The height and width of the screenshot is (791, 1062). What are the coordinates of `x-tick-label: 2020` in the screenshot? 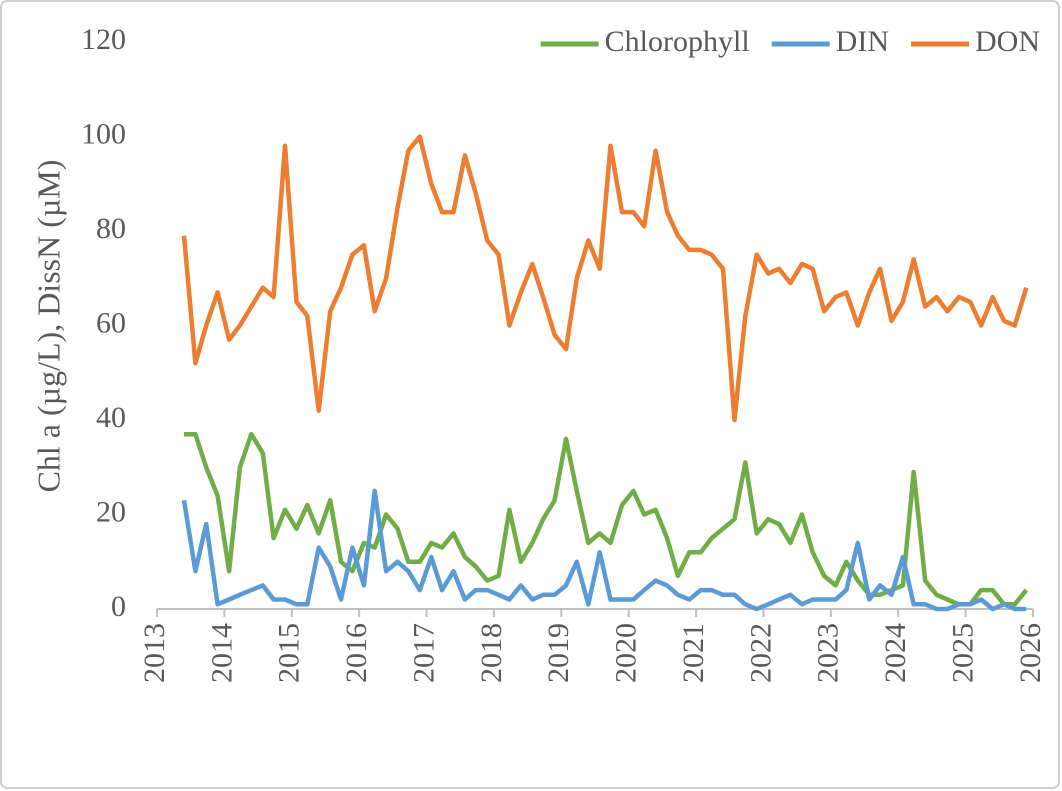 It's located at (626, 653).